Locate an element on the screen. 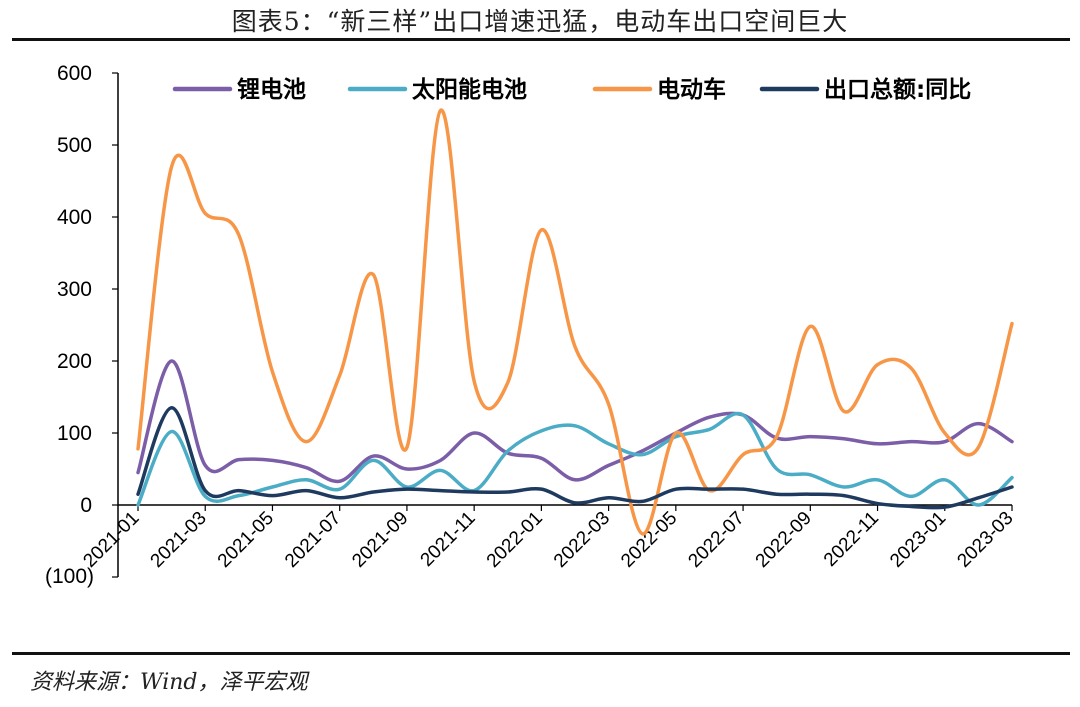 This screenshot has height=707, width=1080. x-tick-label: 2022-09 is located at coordinates (784, 540).